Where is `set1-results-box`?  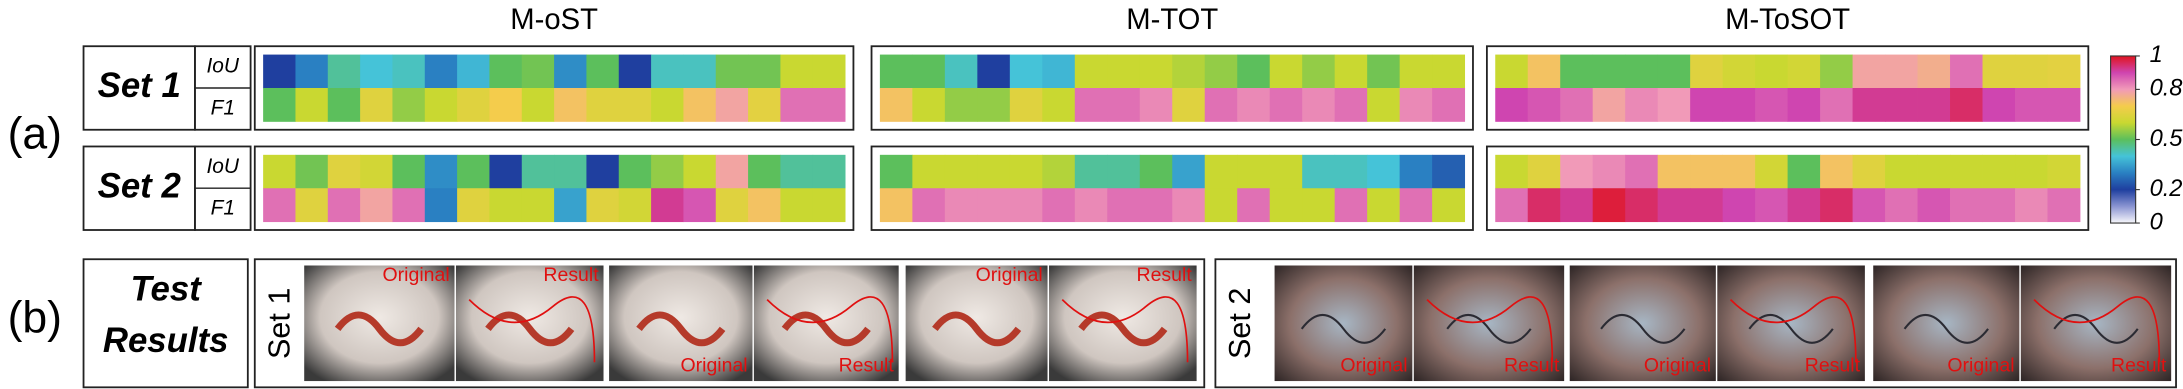
set1-results-box is located at coordinates (729, 323).